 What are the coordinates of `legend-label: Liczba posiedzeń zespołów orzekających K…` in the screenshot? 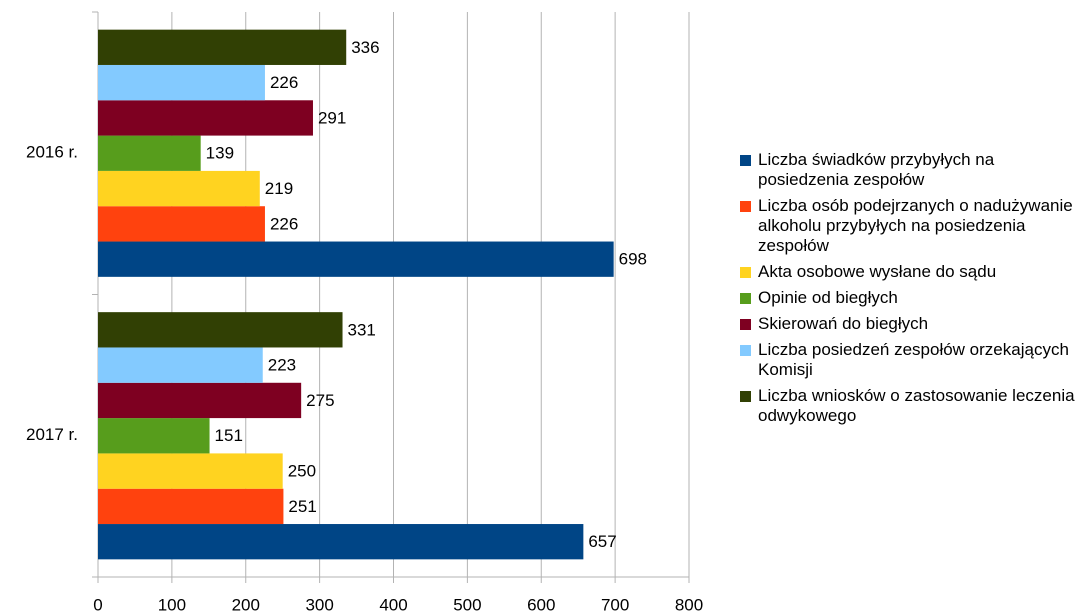 It's located at (913, 359).